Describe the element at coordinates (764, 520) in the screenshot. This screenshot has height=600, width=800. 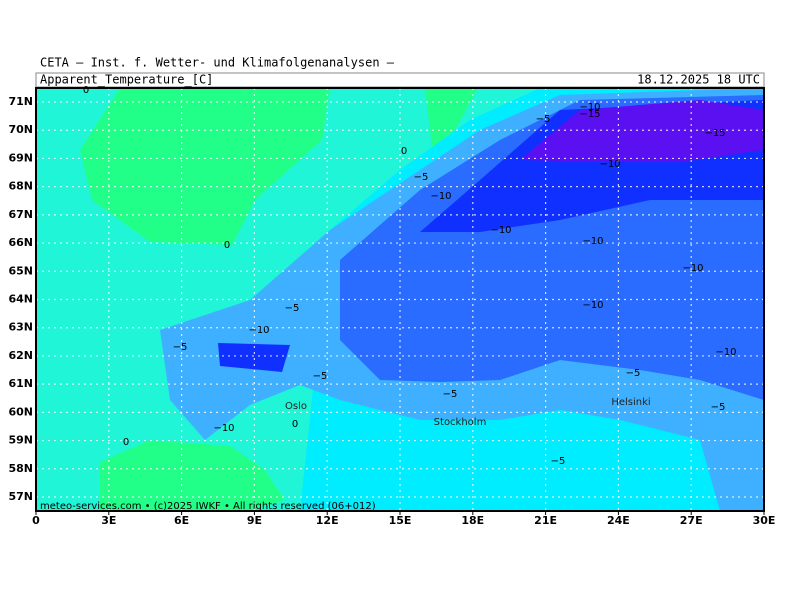
I see `lon-label: 30E` at that location.